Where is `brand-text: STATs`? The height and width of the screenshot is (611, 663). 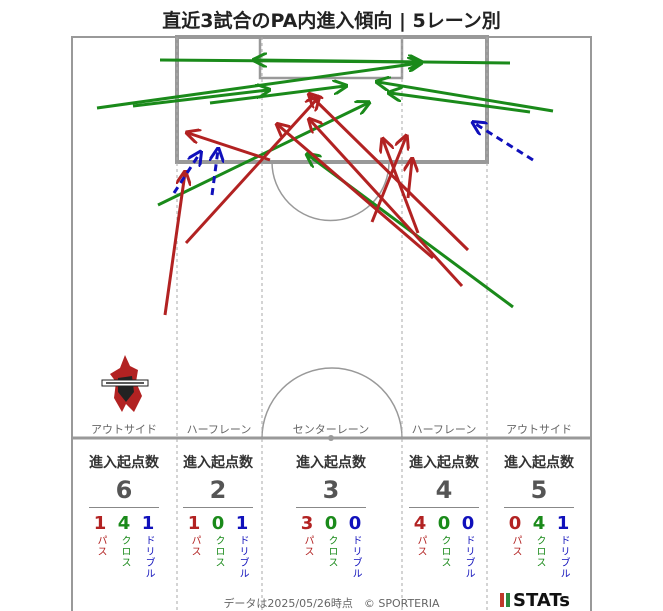 brand-text: STATs is located at coordinates (541, 600).